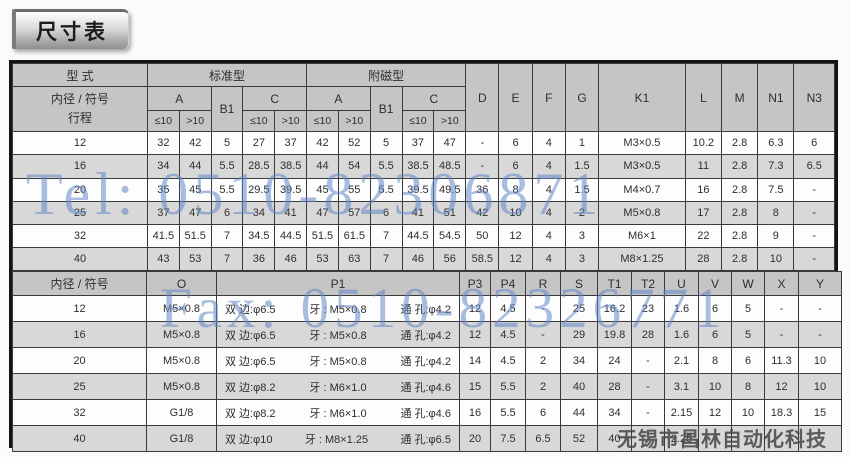 This screenshot has width=850, height=457. I want to click on cell: 52, so click(354, 143).